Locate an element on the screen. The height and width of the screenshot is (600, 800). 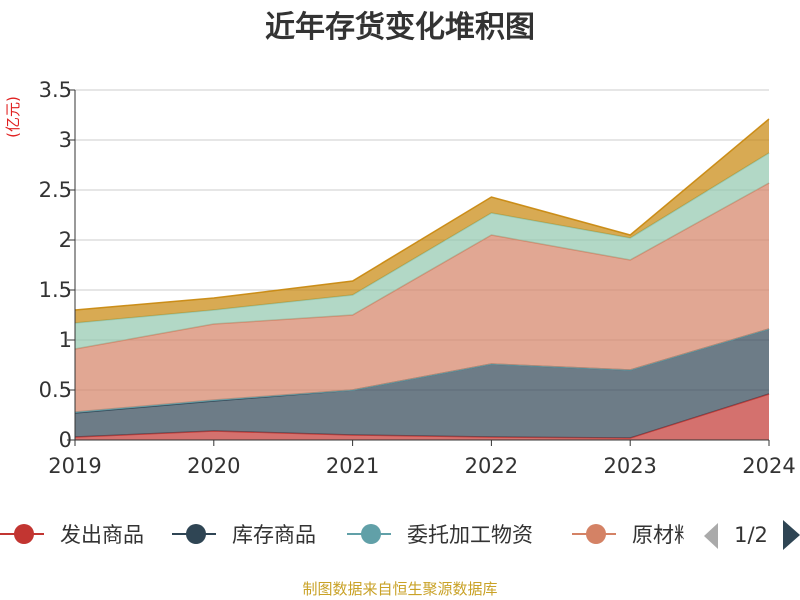
x-tick-label: 2020 is located at coordinates (213, 466).